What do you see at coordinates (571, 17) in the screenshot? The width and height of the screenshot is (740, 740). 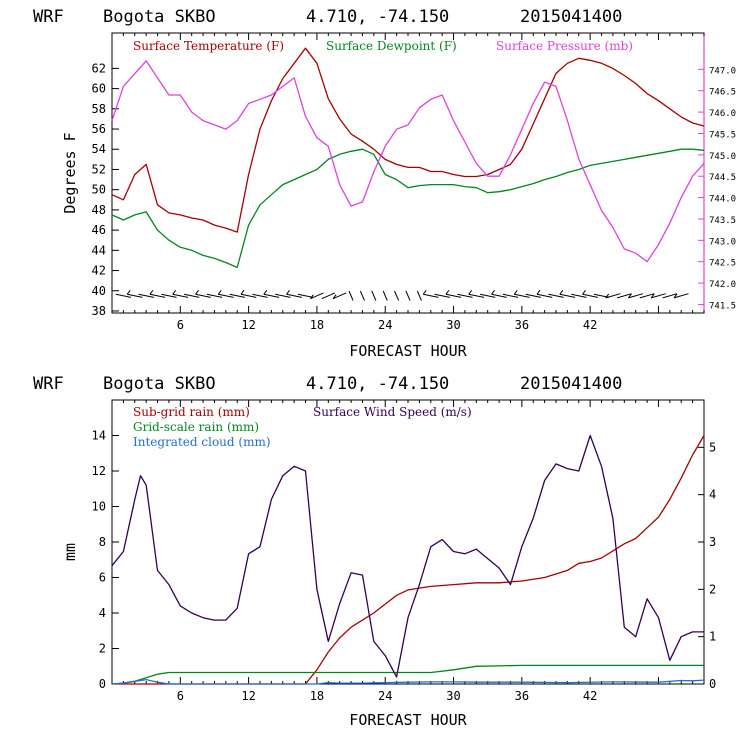 I see `header-run: 2015041400` at bounding box center [571, 17].